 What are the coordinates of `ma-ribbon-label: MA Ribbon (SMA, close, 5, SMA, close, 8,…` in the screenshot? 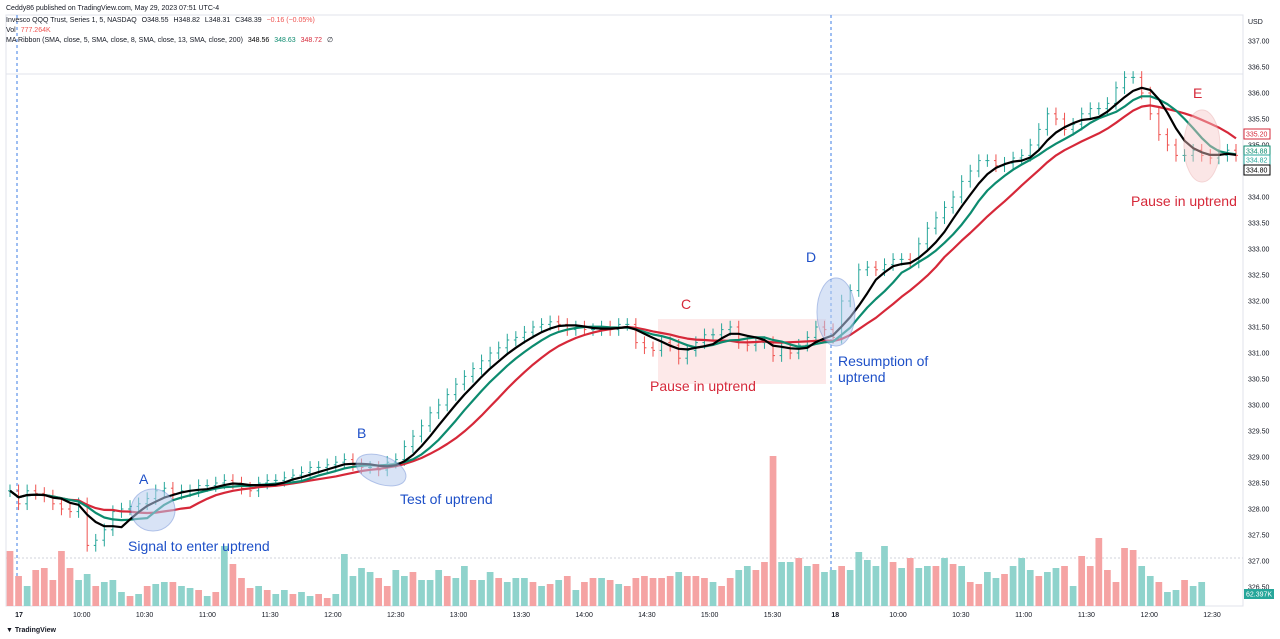 It's located at (124, 40).